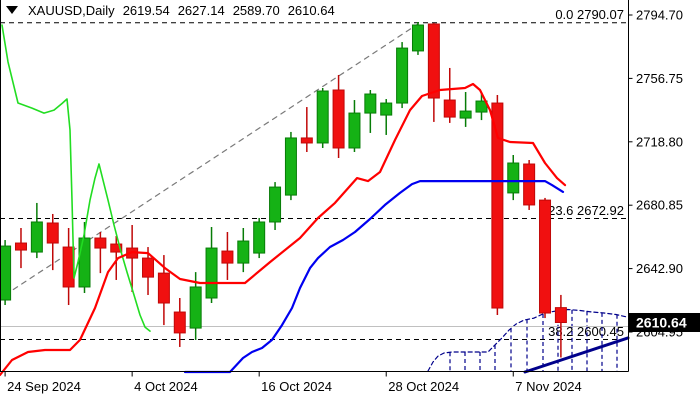 The height and width of the screenshot is (400, 700). Describe the element at coordinates (44, 386) in the screenshot. I see `x-axis-label: 24 Sep 2024` at that location.